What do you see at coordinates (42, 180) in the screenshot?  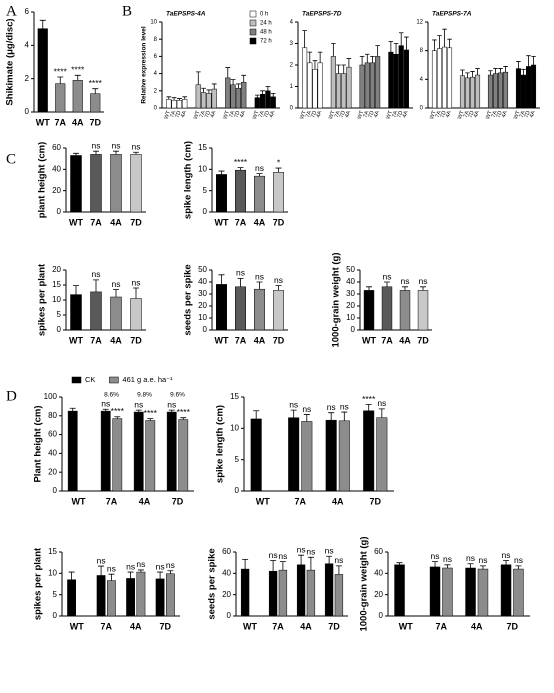 I see `y-axis-label: plant height (cm)` at bounding box center [42, 180].